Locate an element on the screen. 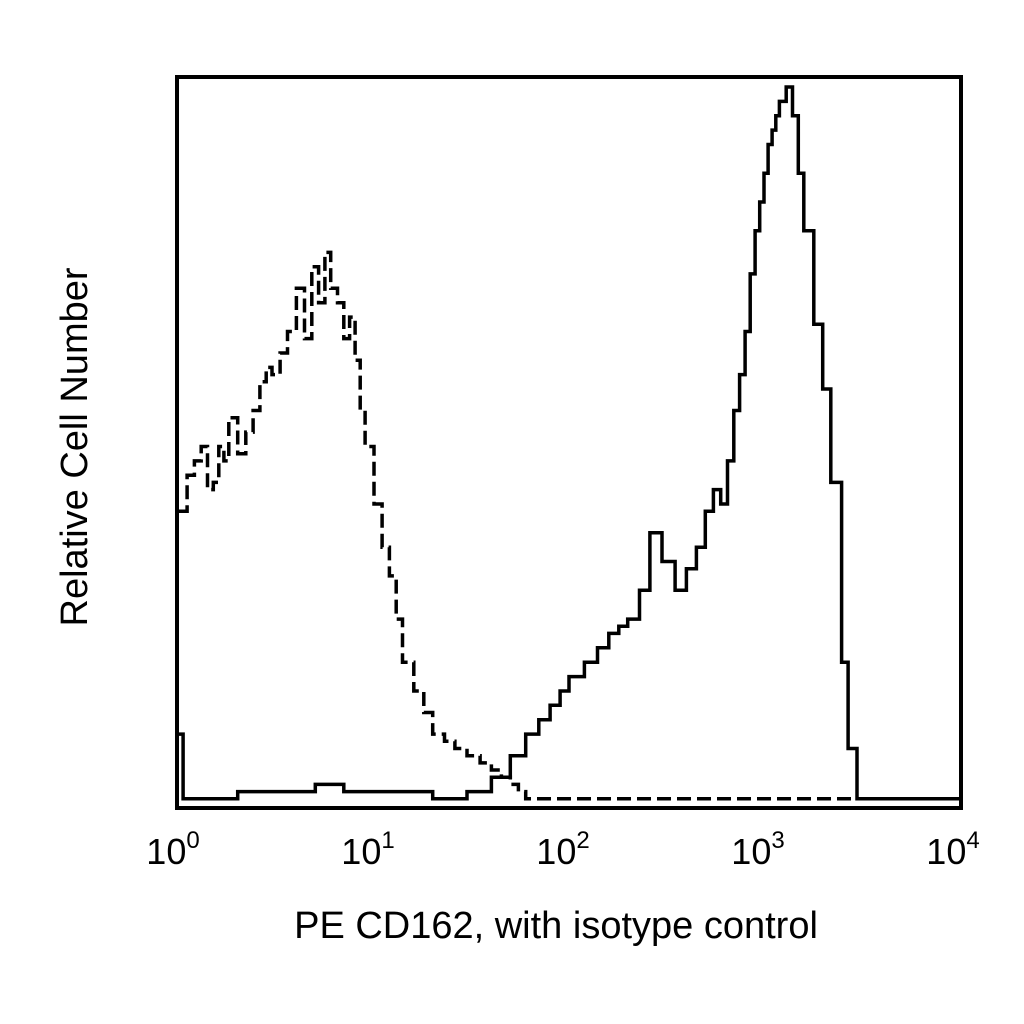  x-tick-label: 10² is located at coordinates (562, 849).